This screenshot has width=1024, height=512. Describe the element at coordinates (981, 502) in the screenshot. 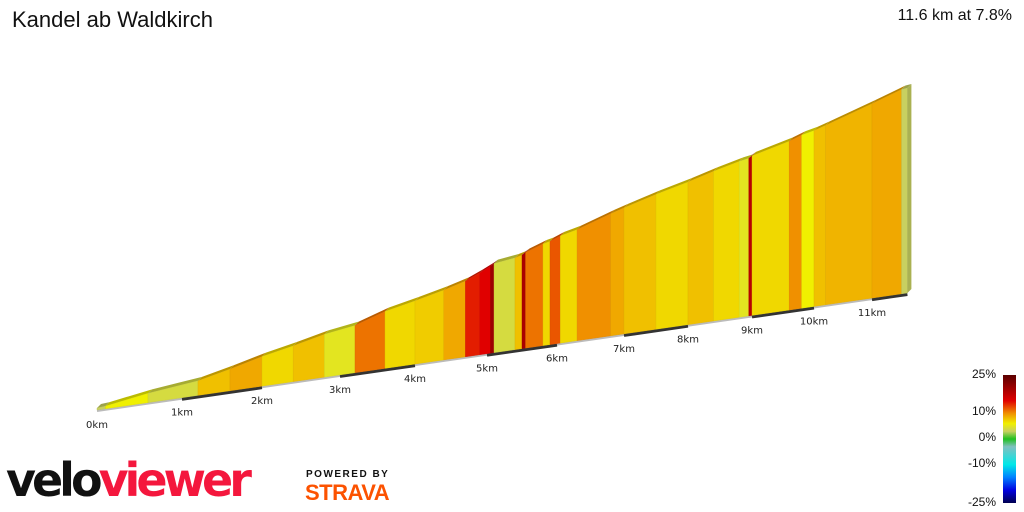

I see `scale-label-neg25: -25%` at that location.